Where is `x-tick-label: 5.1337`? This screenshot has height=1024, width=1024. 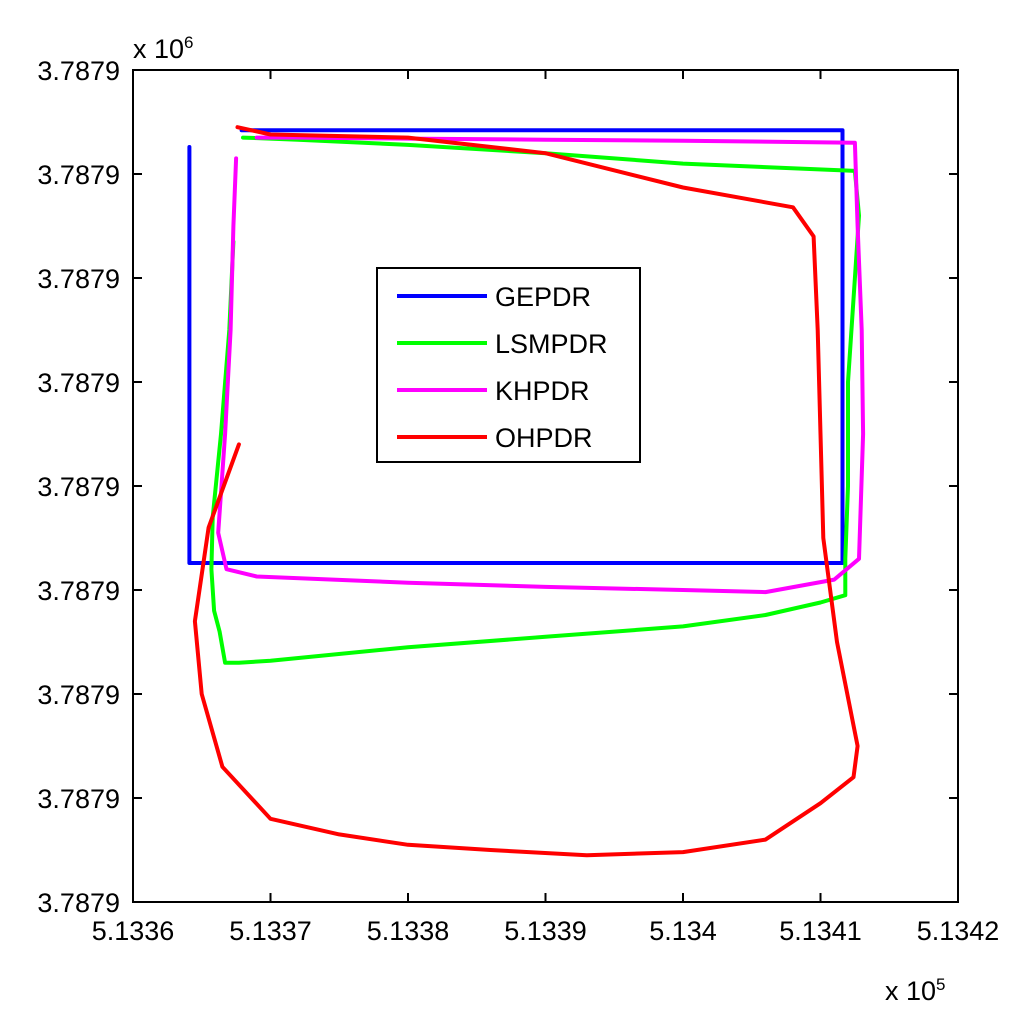
x-tick-label: 5.1337 is located at coordinates (270, 931).